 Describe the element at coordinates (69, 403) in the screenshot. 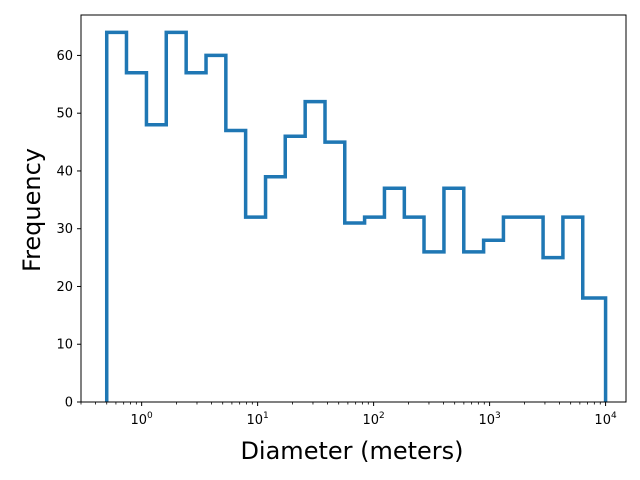

I see `y-tick-label: 0` at that location.